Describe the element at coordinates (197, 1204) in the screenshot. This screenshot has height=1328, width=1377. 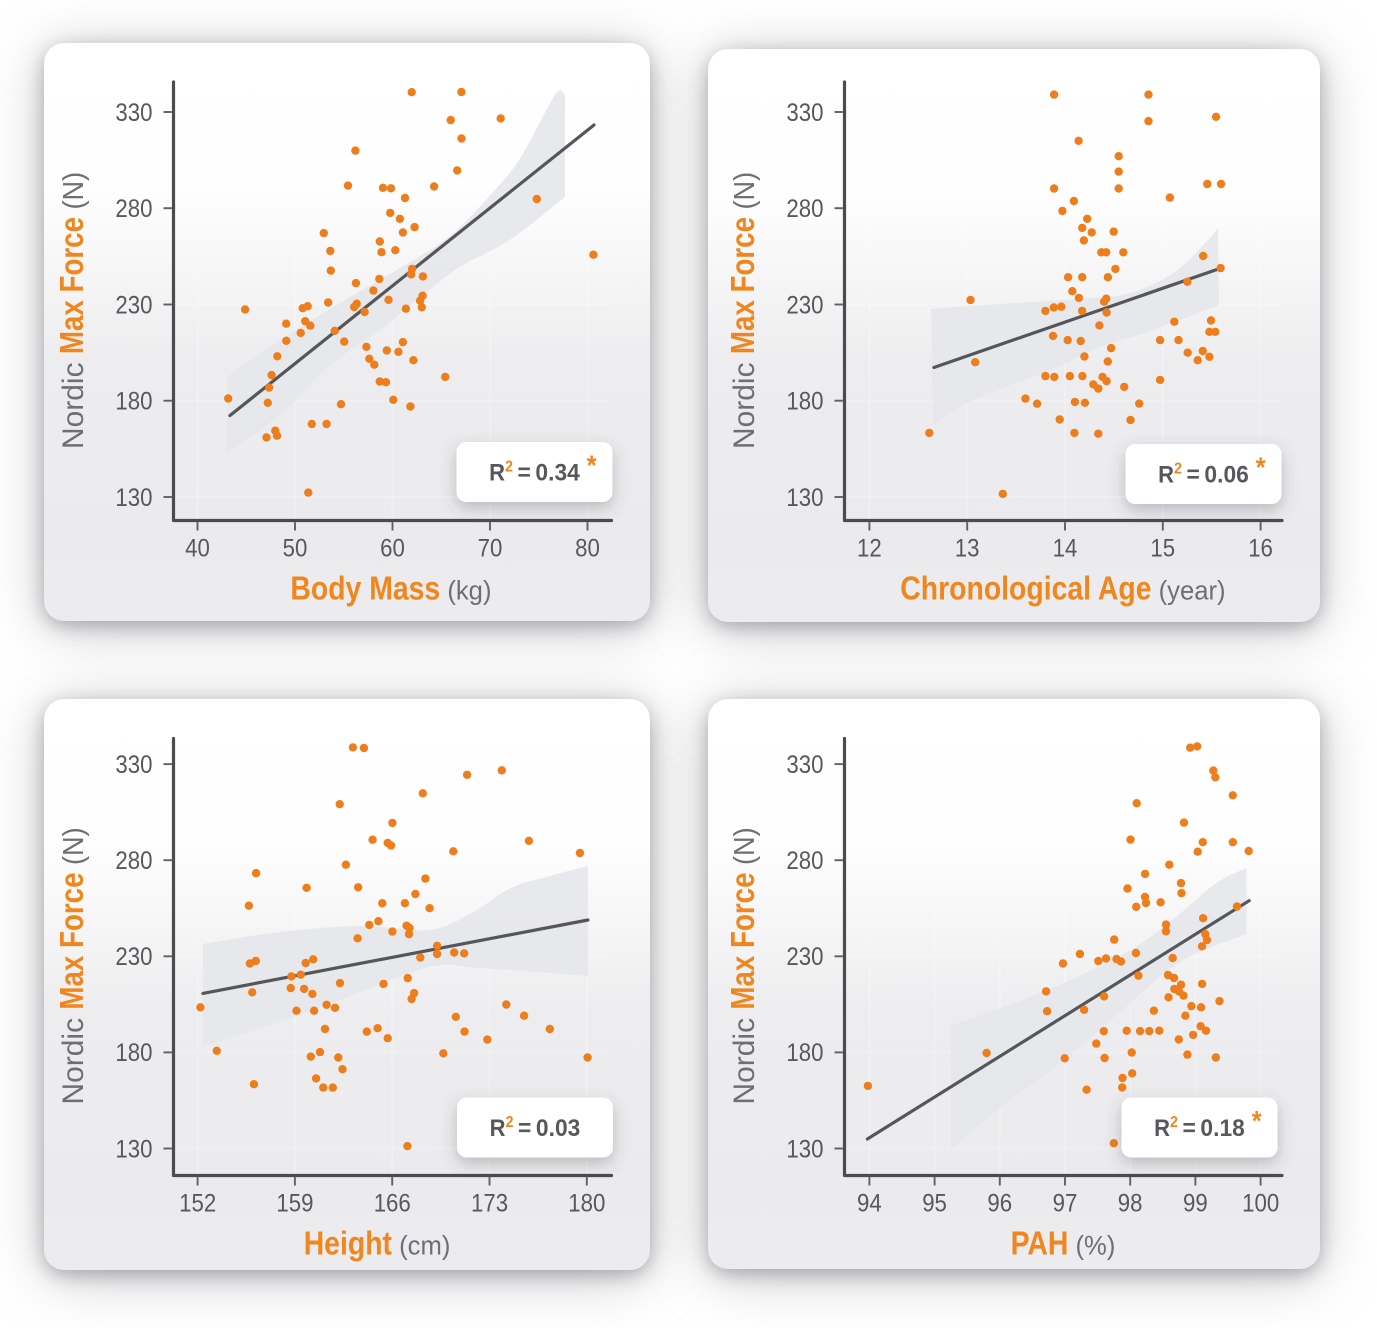
I see `svg-text: 152` at that location.